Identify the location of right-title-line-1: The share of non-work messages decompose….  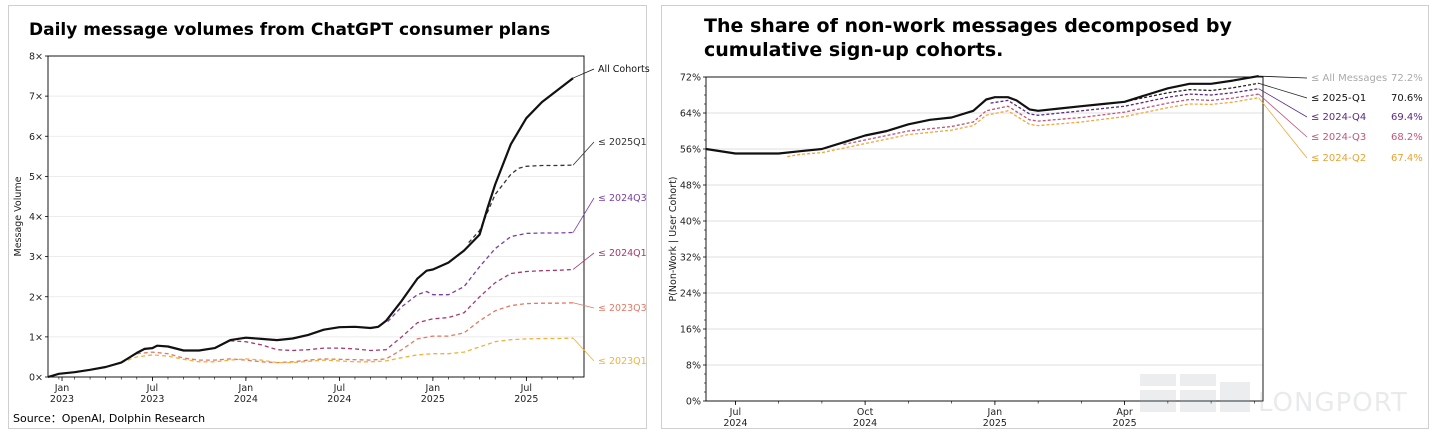
(968, 26).